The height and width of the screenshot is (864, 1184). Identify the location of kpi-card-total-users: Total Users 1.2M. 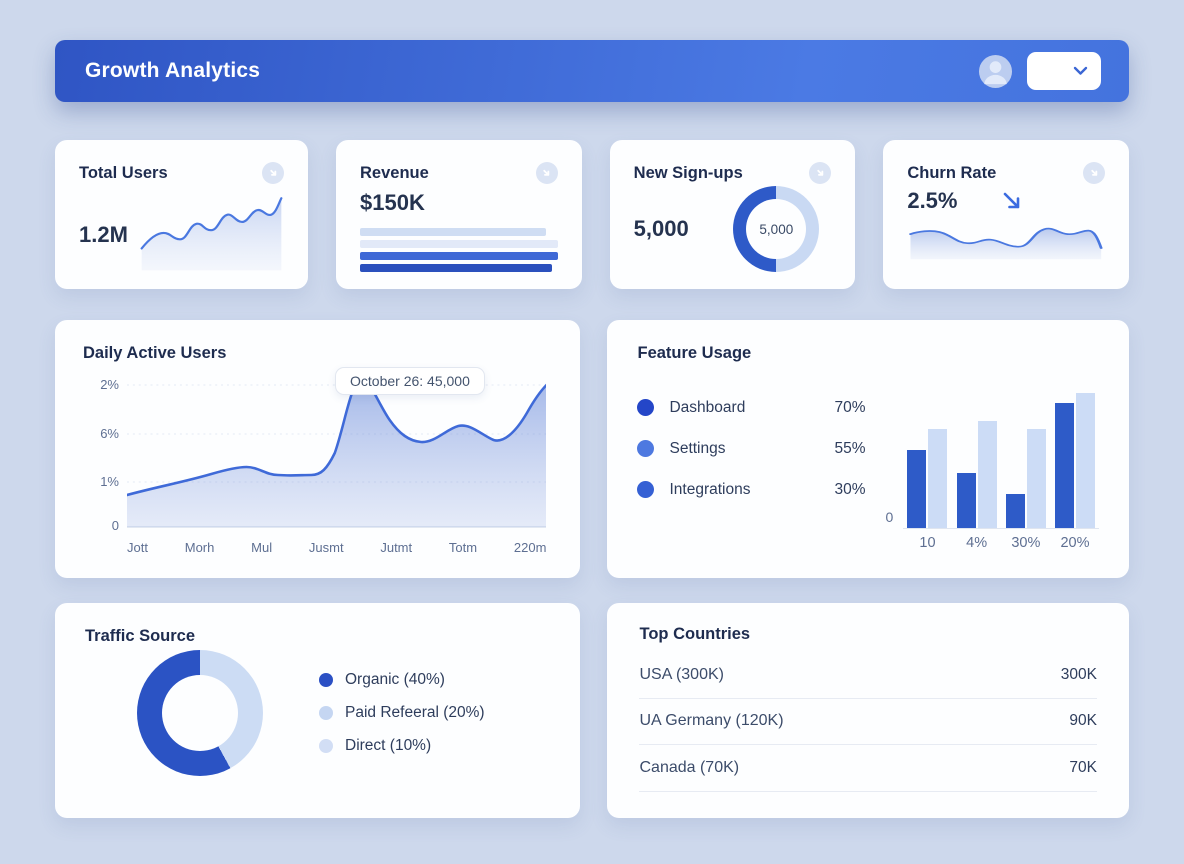
(181, 214).